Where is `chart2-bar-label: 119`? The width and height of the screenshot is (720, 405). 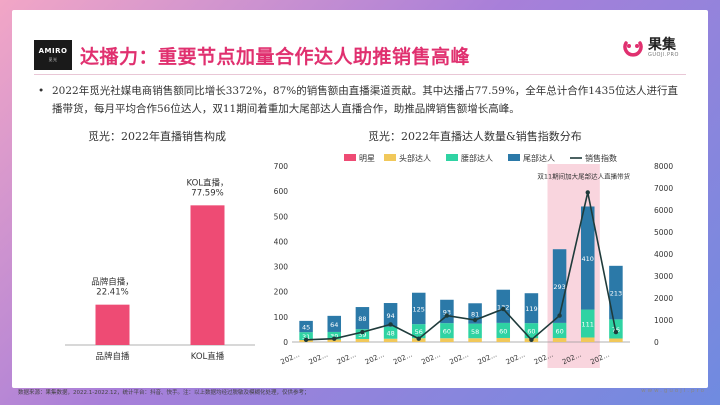
chart2-bar-label: 119 is located at coordinates (531, 309).